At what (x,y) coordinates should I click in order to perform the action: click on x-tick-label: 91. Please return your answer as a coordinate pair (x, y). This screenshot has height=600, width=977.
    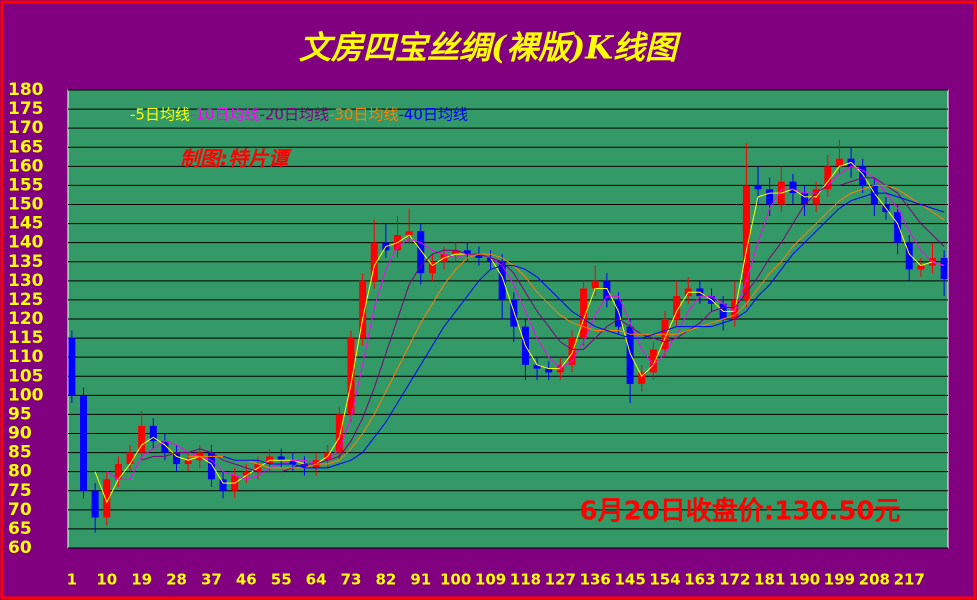
    Looking at the image, I should click on (420, 580).